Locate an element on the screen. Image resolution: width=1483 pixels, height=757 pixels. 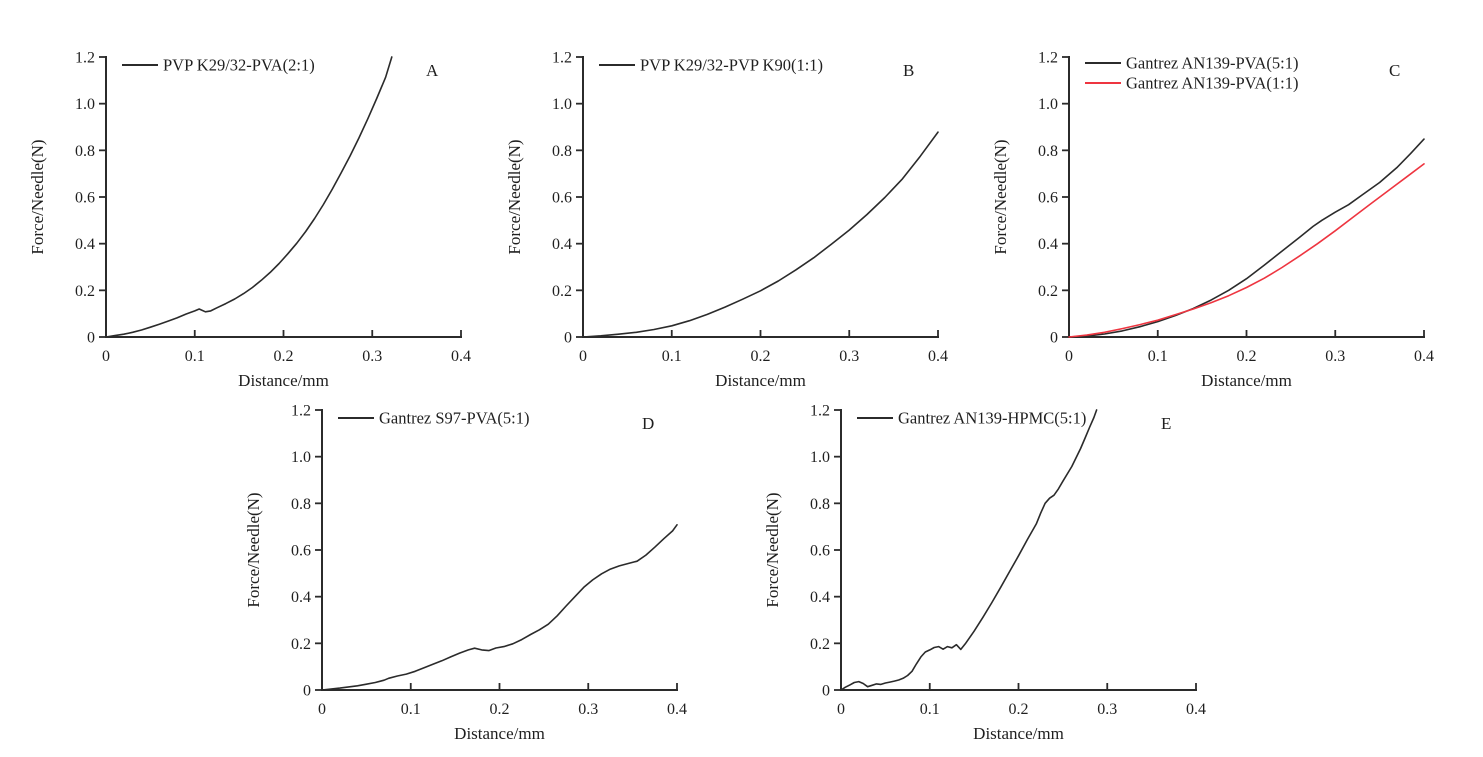
legend-label: Gantrez AN139-PVA(1:1) is located at coordinates (1212, 83).